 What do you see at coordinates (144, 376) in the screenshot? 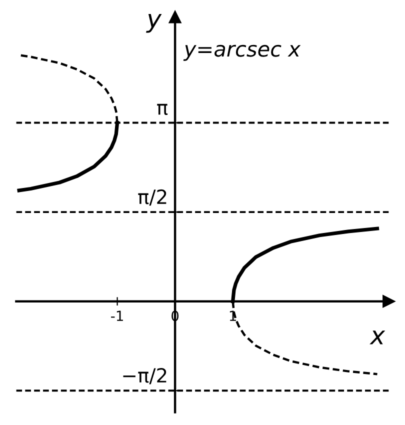
I see `y-tick-label: −π/2` at bounding box center [144, 376].